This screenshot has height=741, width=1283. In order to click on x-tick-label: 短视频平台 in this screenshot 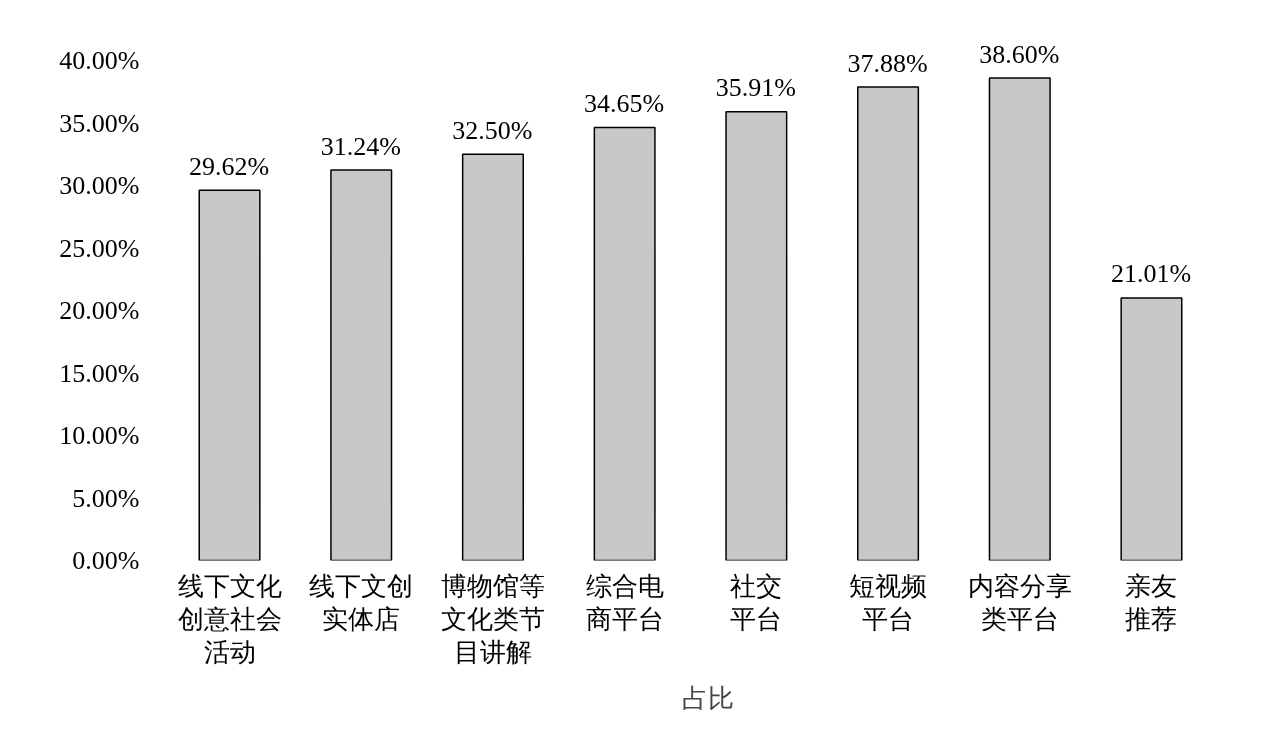, I will do `click(888, 602)`.